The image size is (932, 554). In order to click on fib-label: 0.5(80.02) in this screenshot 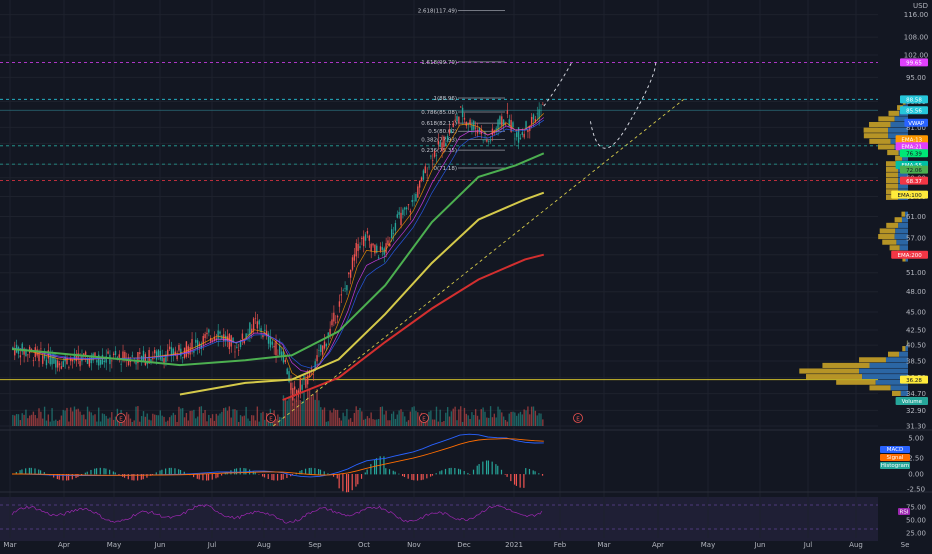, I will do `click(442, 132)`.